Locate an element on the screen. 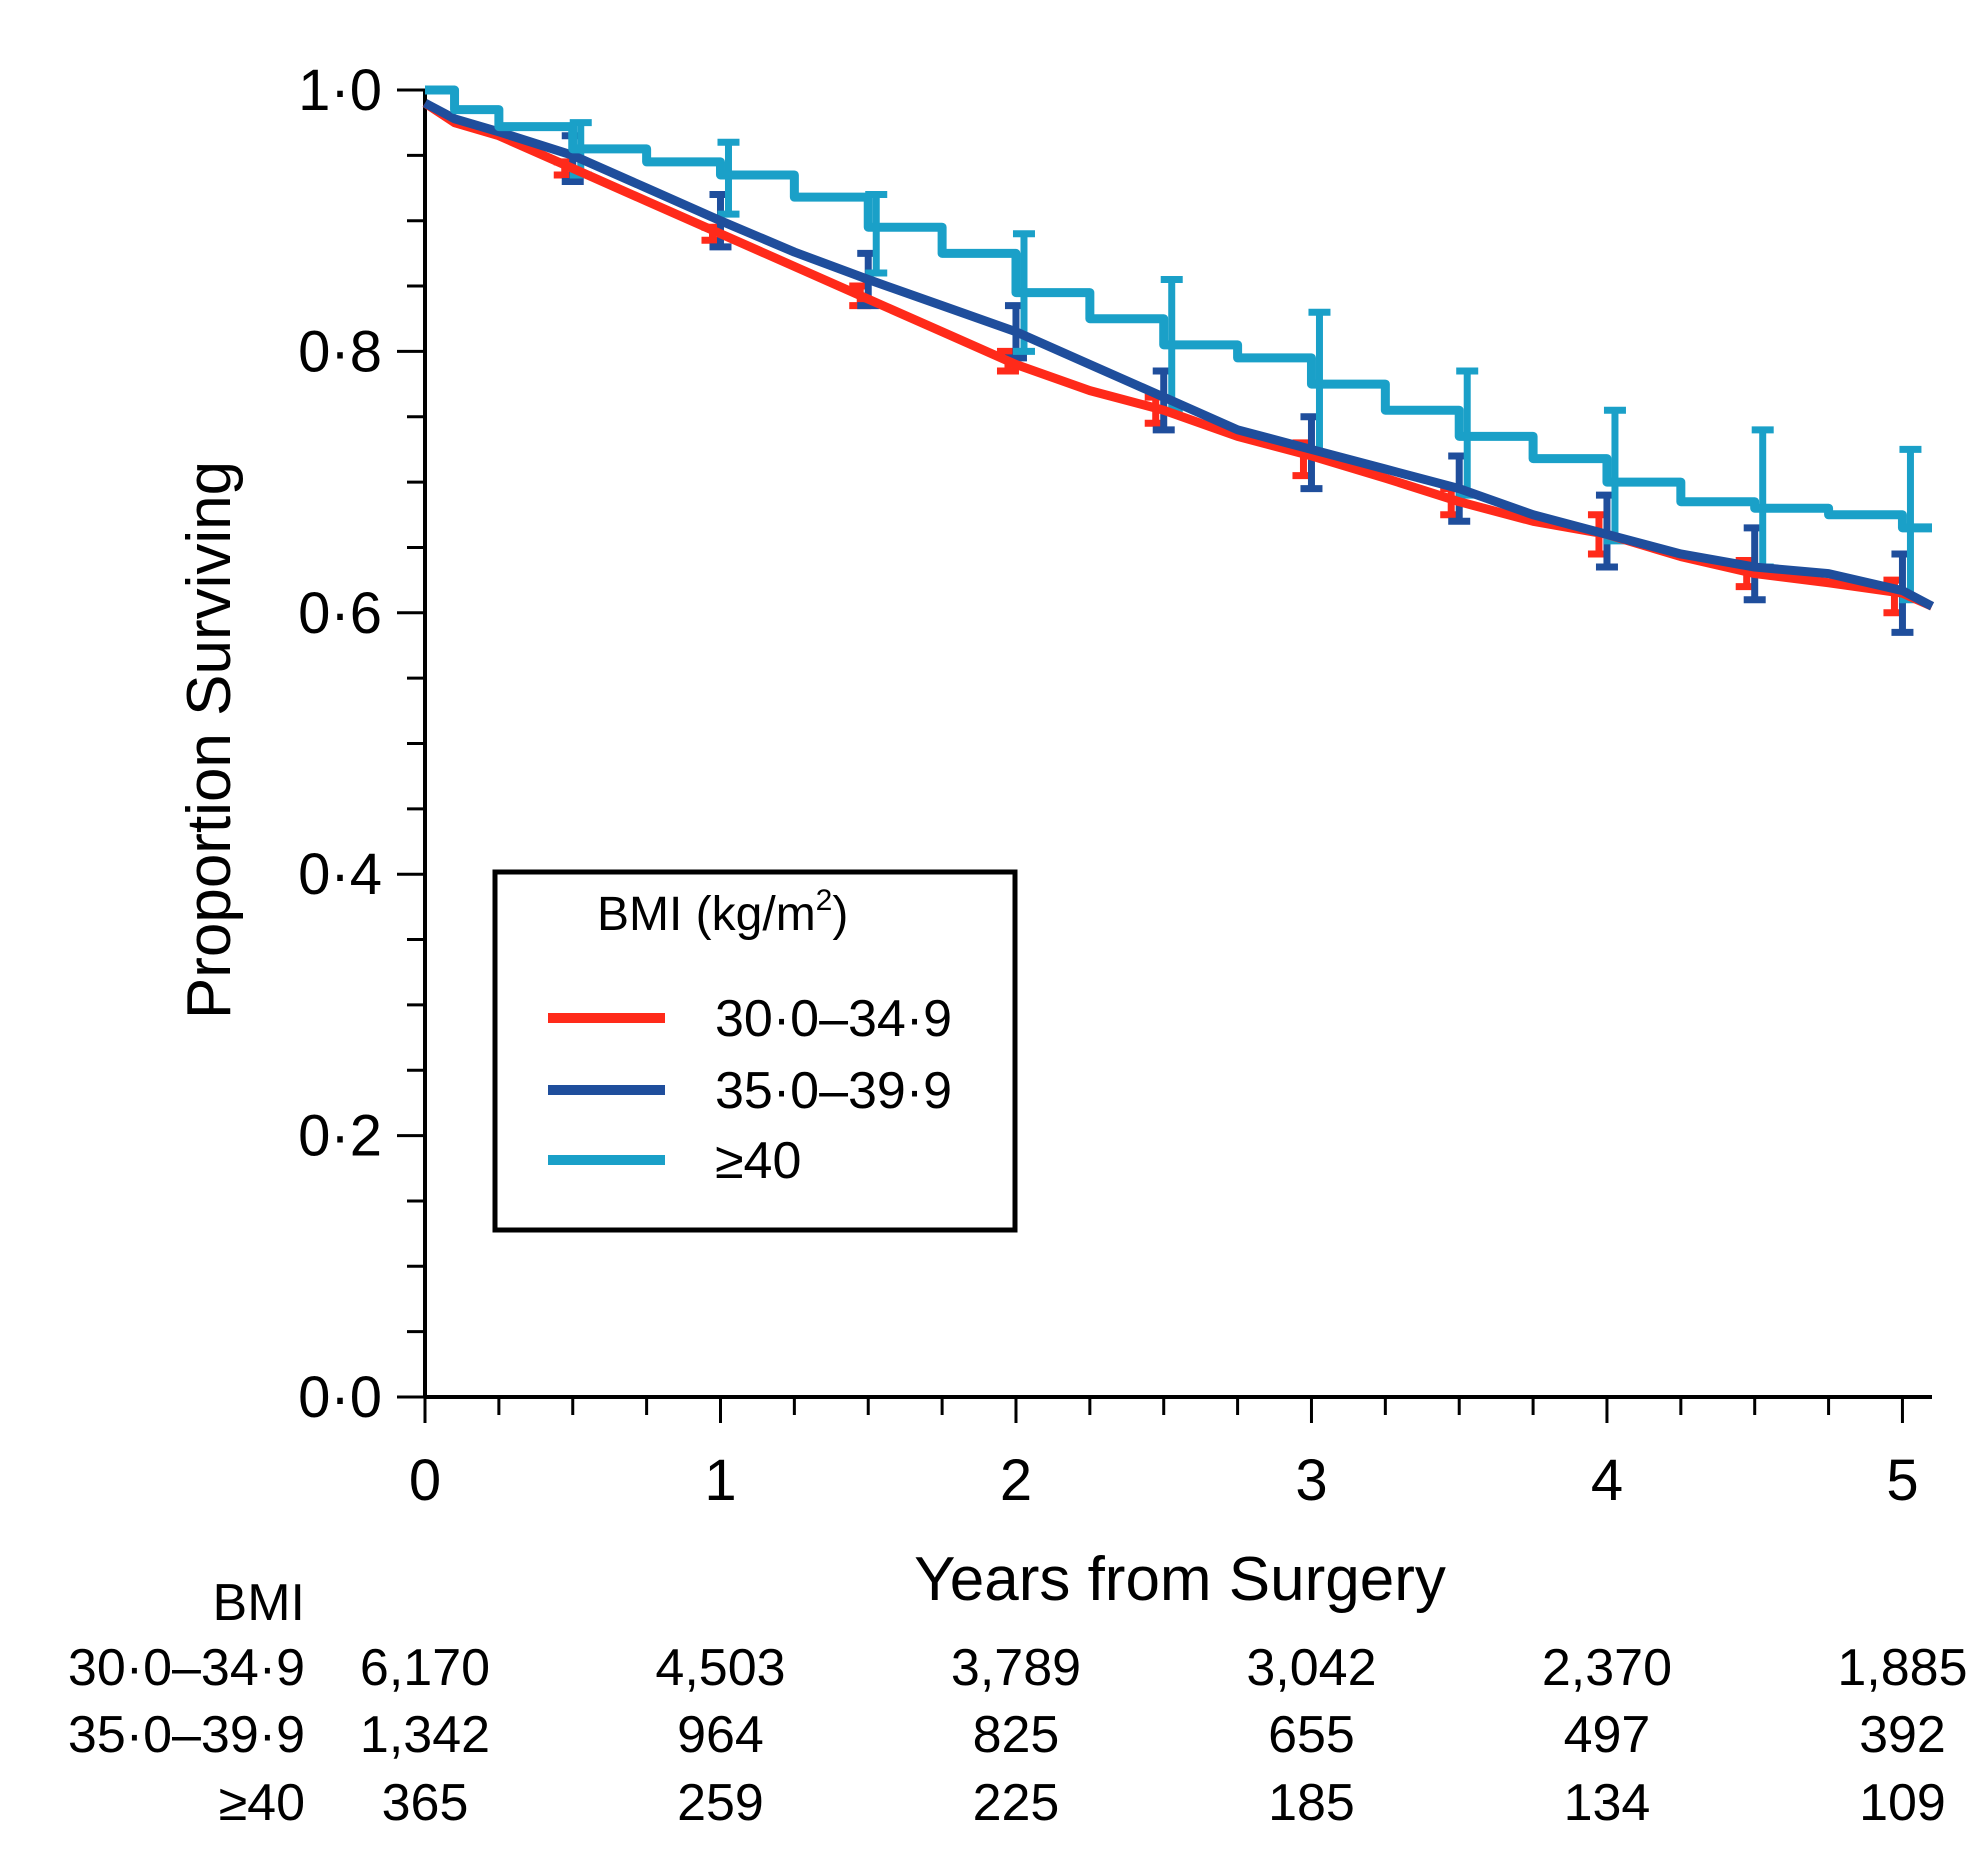 This screenshot has width=1986, height=1855. at-risk-value: 3,789 is located at coordinates (1016, 1668).